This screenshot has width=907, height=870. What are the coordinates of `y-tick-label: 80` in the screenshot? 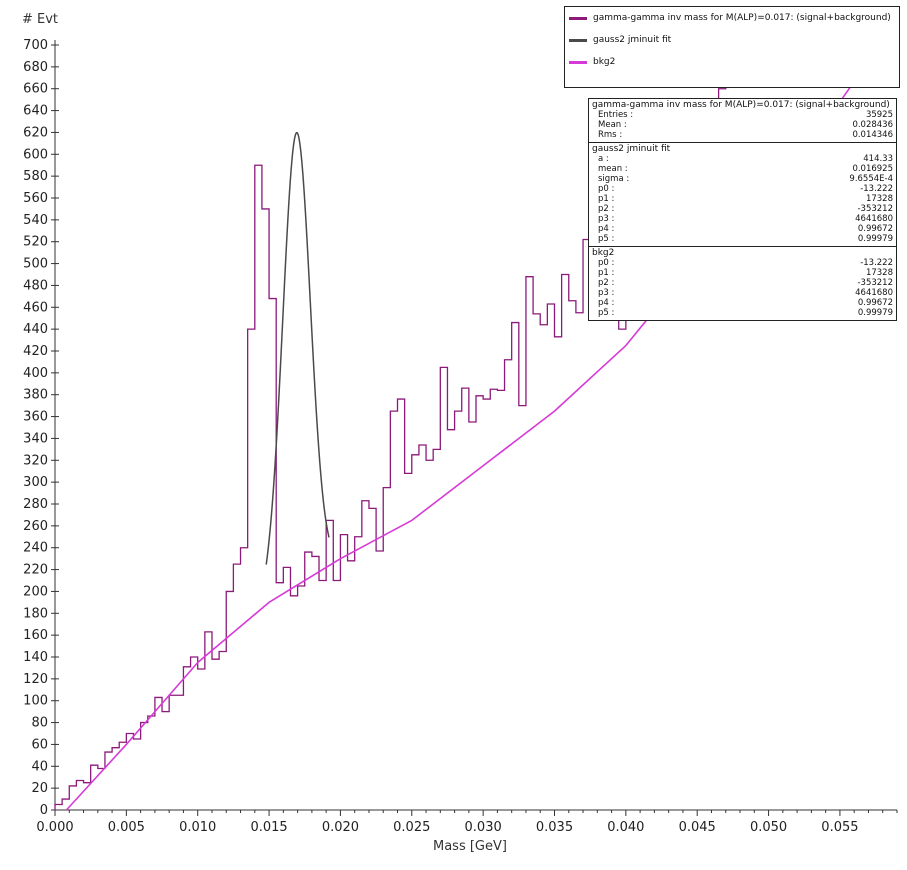 It's located at (39, 723).